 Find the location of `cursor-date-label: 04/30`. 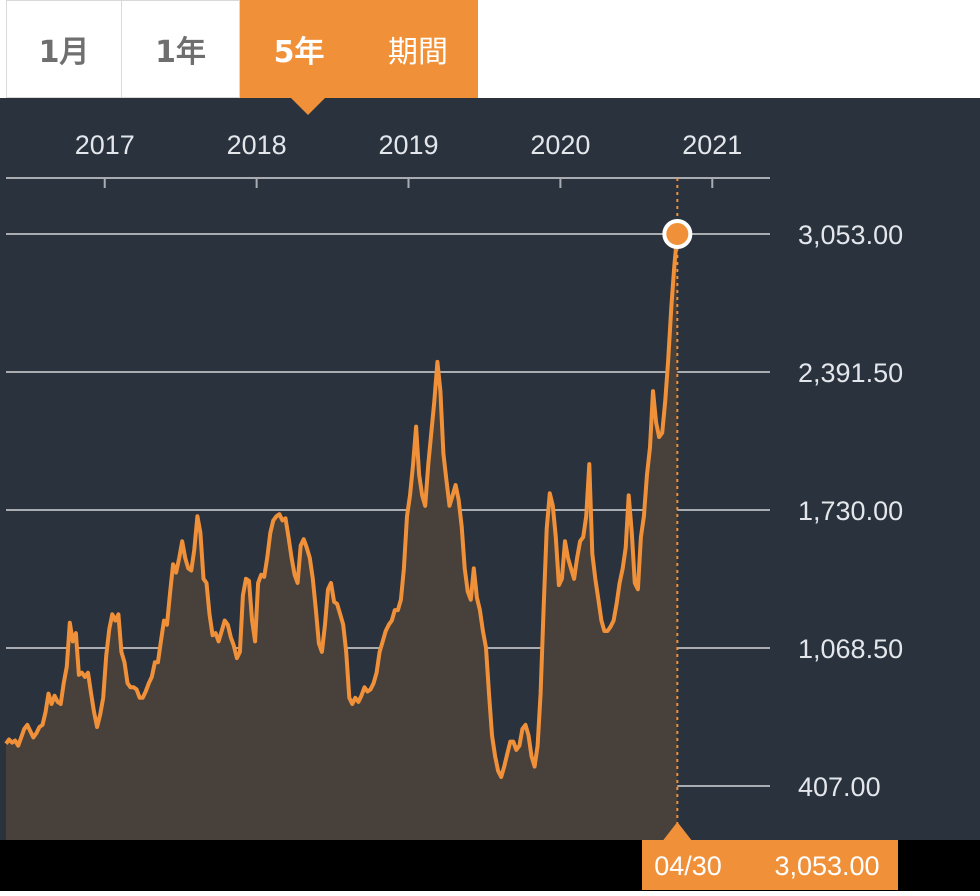

cursor-date-label: 04/30 is located at coordinates (688, 866).